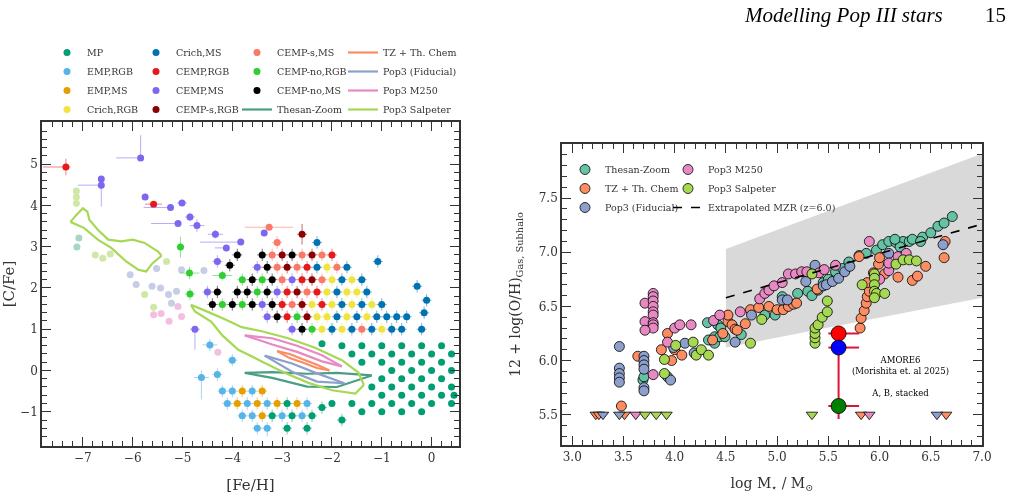 The image size is (1010, 503). I want to click on legend-label: CEMP-no,RGB, so click(312, 72).